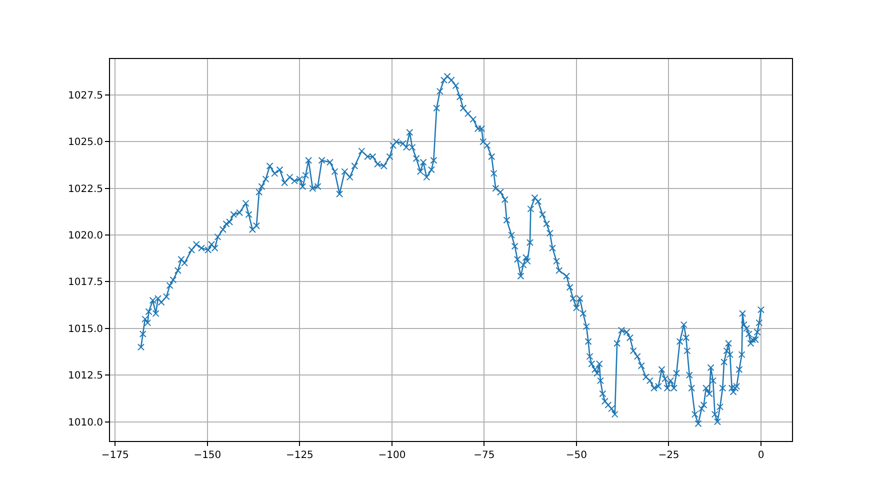  What do you see at coordinates (85, 236) in the screenshot?
I see `y-tick-label: 1020.0` at bounding box center [85, 236].